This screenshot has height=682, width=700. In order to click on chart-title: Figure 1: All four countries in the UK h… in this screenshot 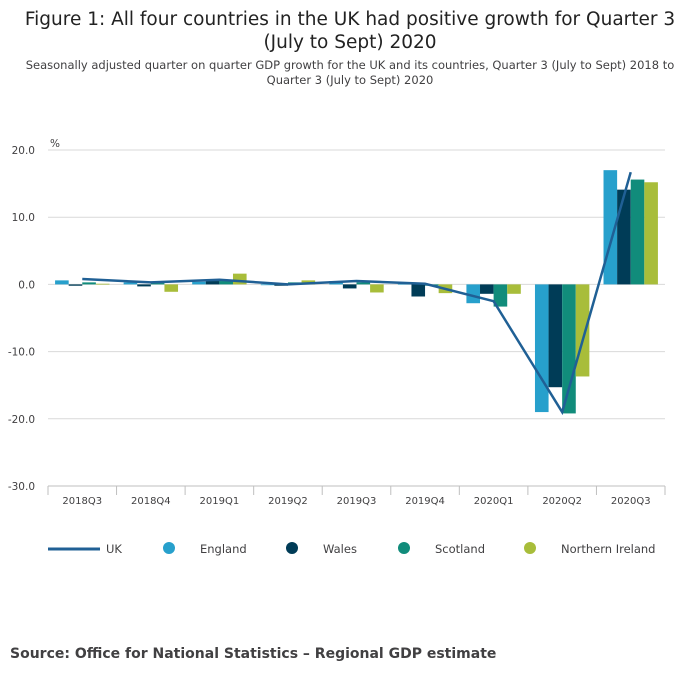, I will do `click(350, 31)`.